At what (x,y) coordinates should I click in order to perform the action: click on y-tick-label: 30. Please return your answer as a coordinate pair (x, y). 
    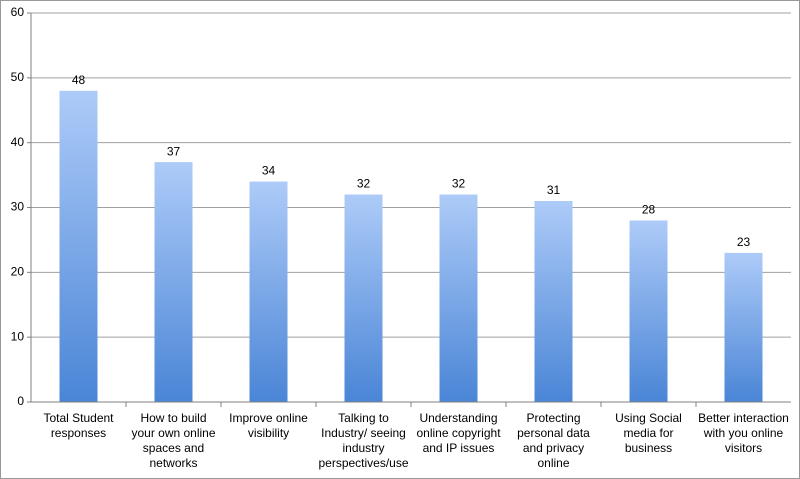
    Looking at the image, I should click on (18, 207).